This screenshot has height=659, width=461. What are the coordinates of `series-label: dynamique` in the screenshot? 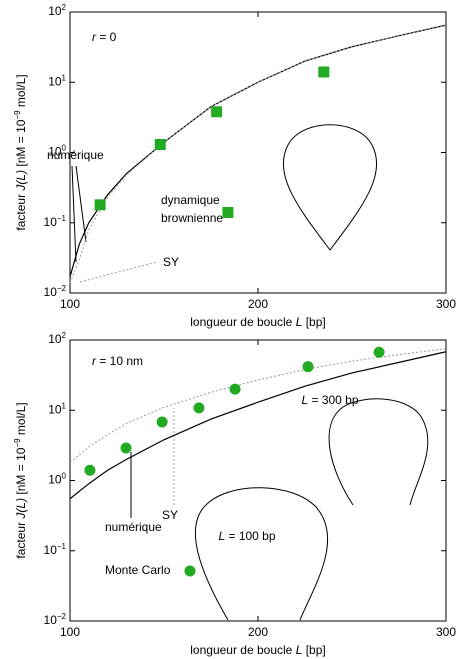 It's located at (190, 200).